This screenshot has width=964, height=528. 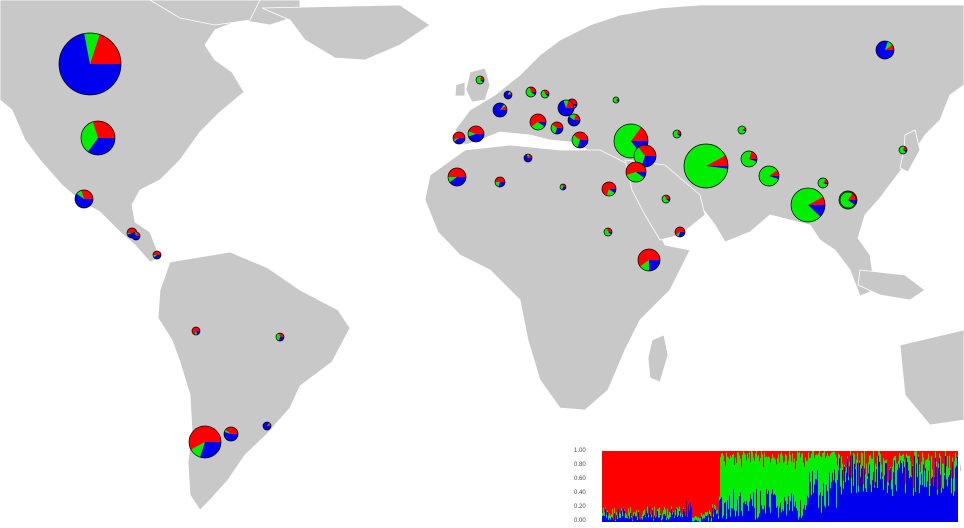 What do you see at coordinates (649, 260) in the screenshot?
I see `pie-marker-ethiopia` at bounding box center [649, 260].